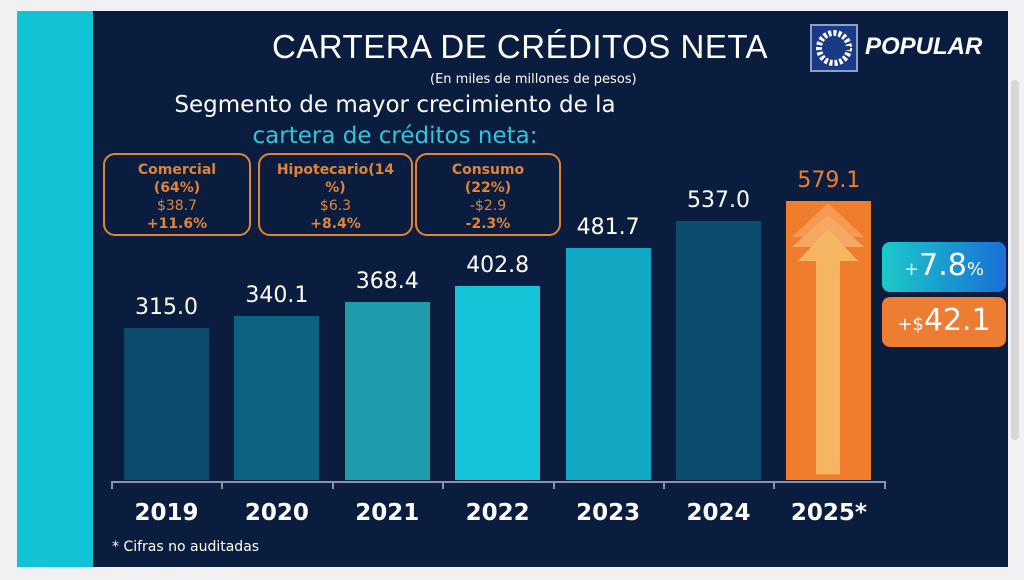 The height and width of the screenshot is (580, 1024). What do you see at coordinates (488, 170) in the screenshot?
I see `segment-name: Consumo` at bounding box center [488, 170].